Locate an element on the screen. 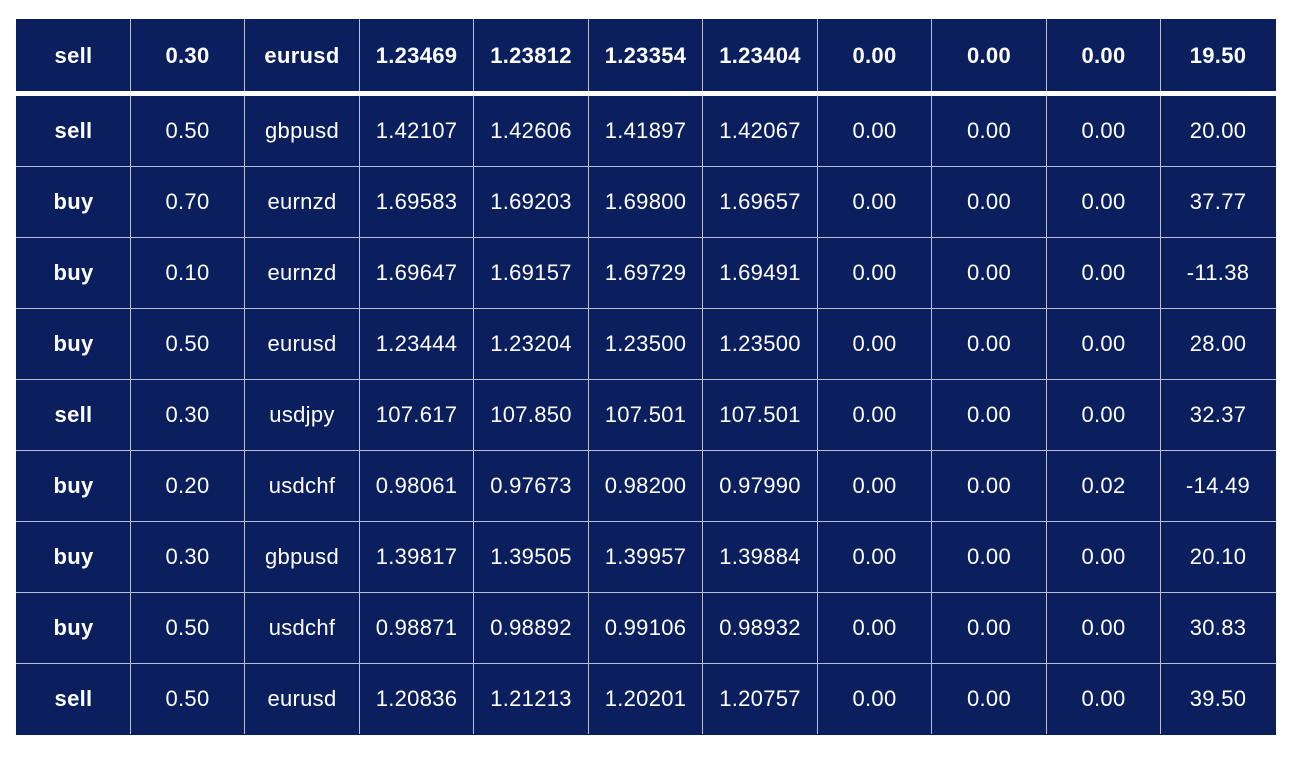  cell-sl-price: 1.23204 is located at coordinates (531, 344).